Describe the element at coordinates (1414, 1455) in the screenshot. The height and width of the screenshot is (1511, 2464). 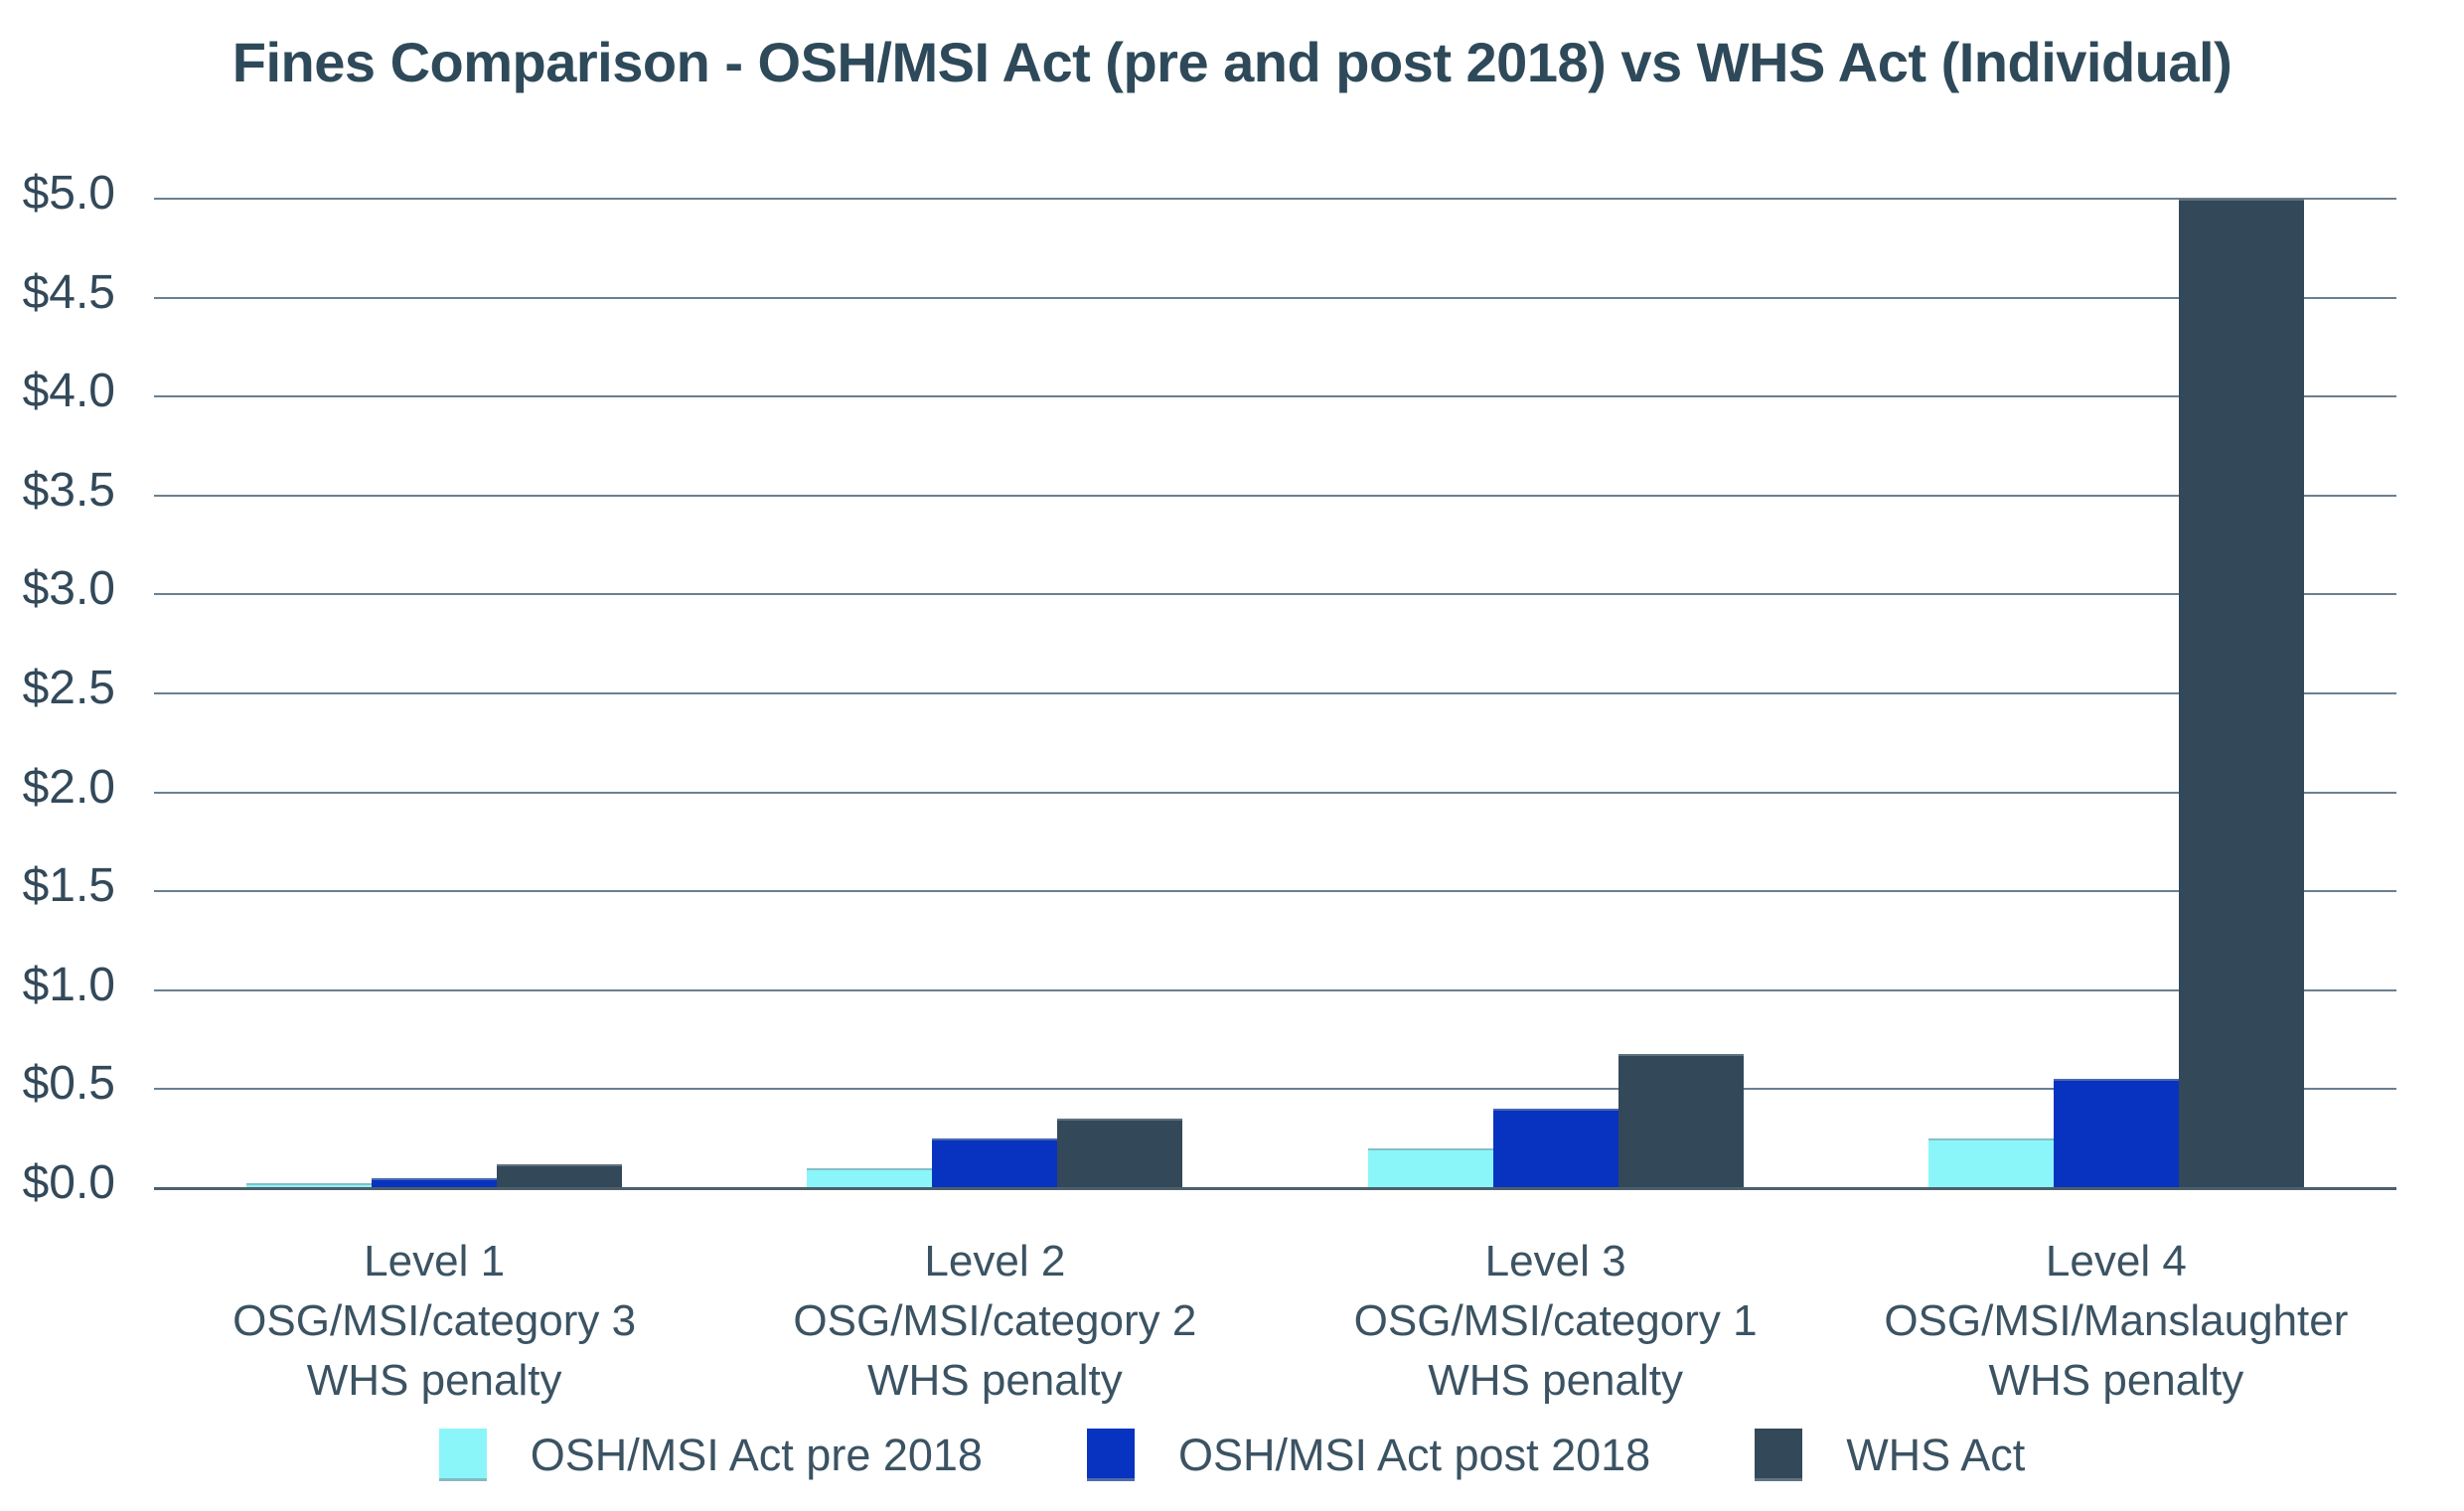
I see `legend-label: OSH/MSI Act post 2018` at that location.